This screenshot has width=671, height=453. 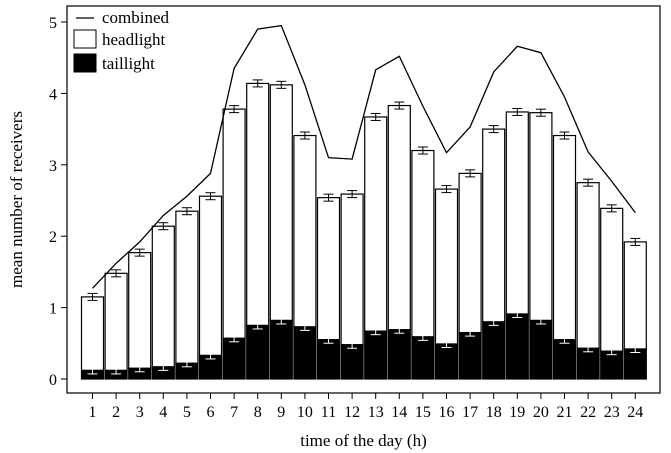 What do you see at coordinates (281, 412) in the screenshot?
I see `x-tick-label-9: 9` at bounding box center [281, 412].